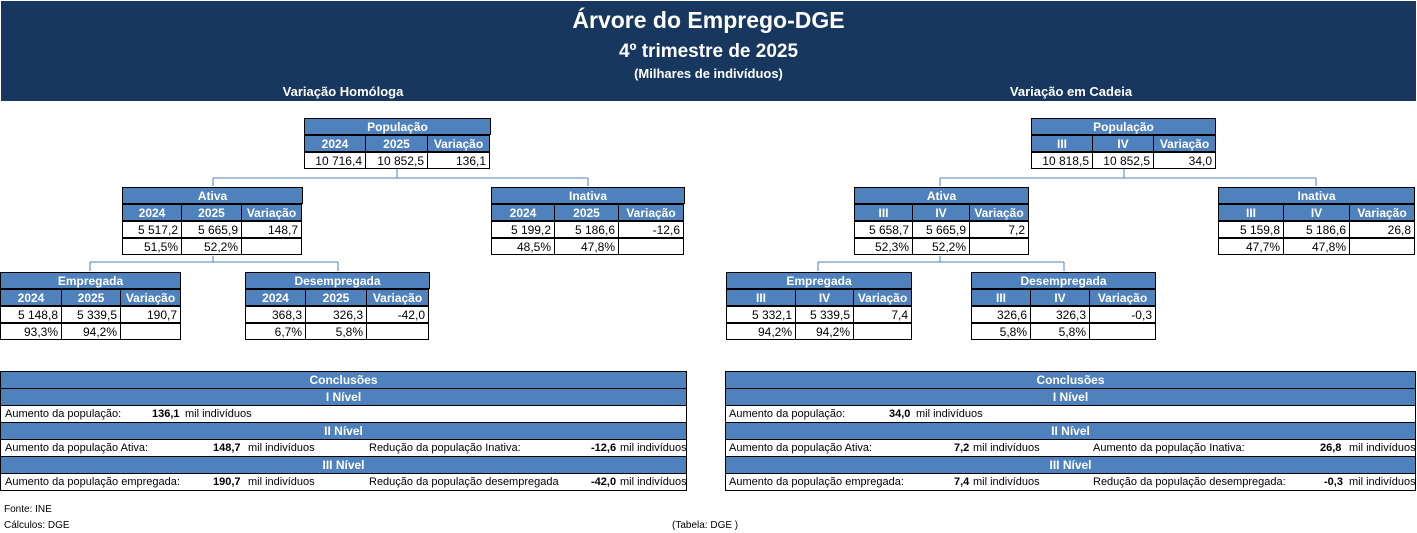  What do you see at coordinates (227, 482) in the screenshot?
I see `conclusion-value: 190,7` at bounding box center [227, 482].